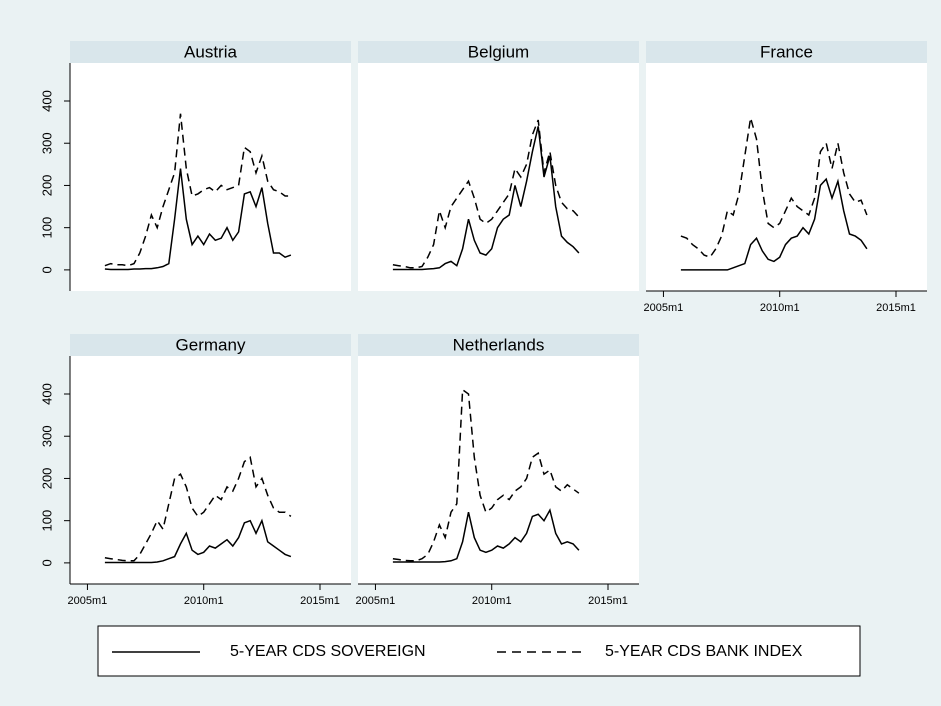 Image resolution: width=941 pixels, height=706 pixels. I want to click on legend-label: 5-YEAR CDS BANK INDEX, so click(704, 651).